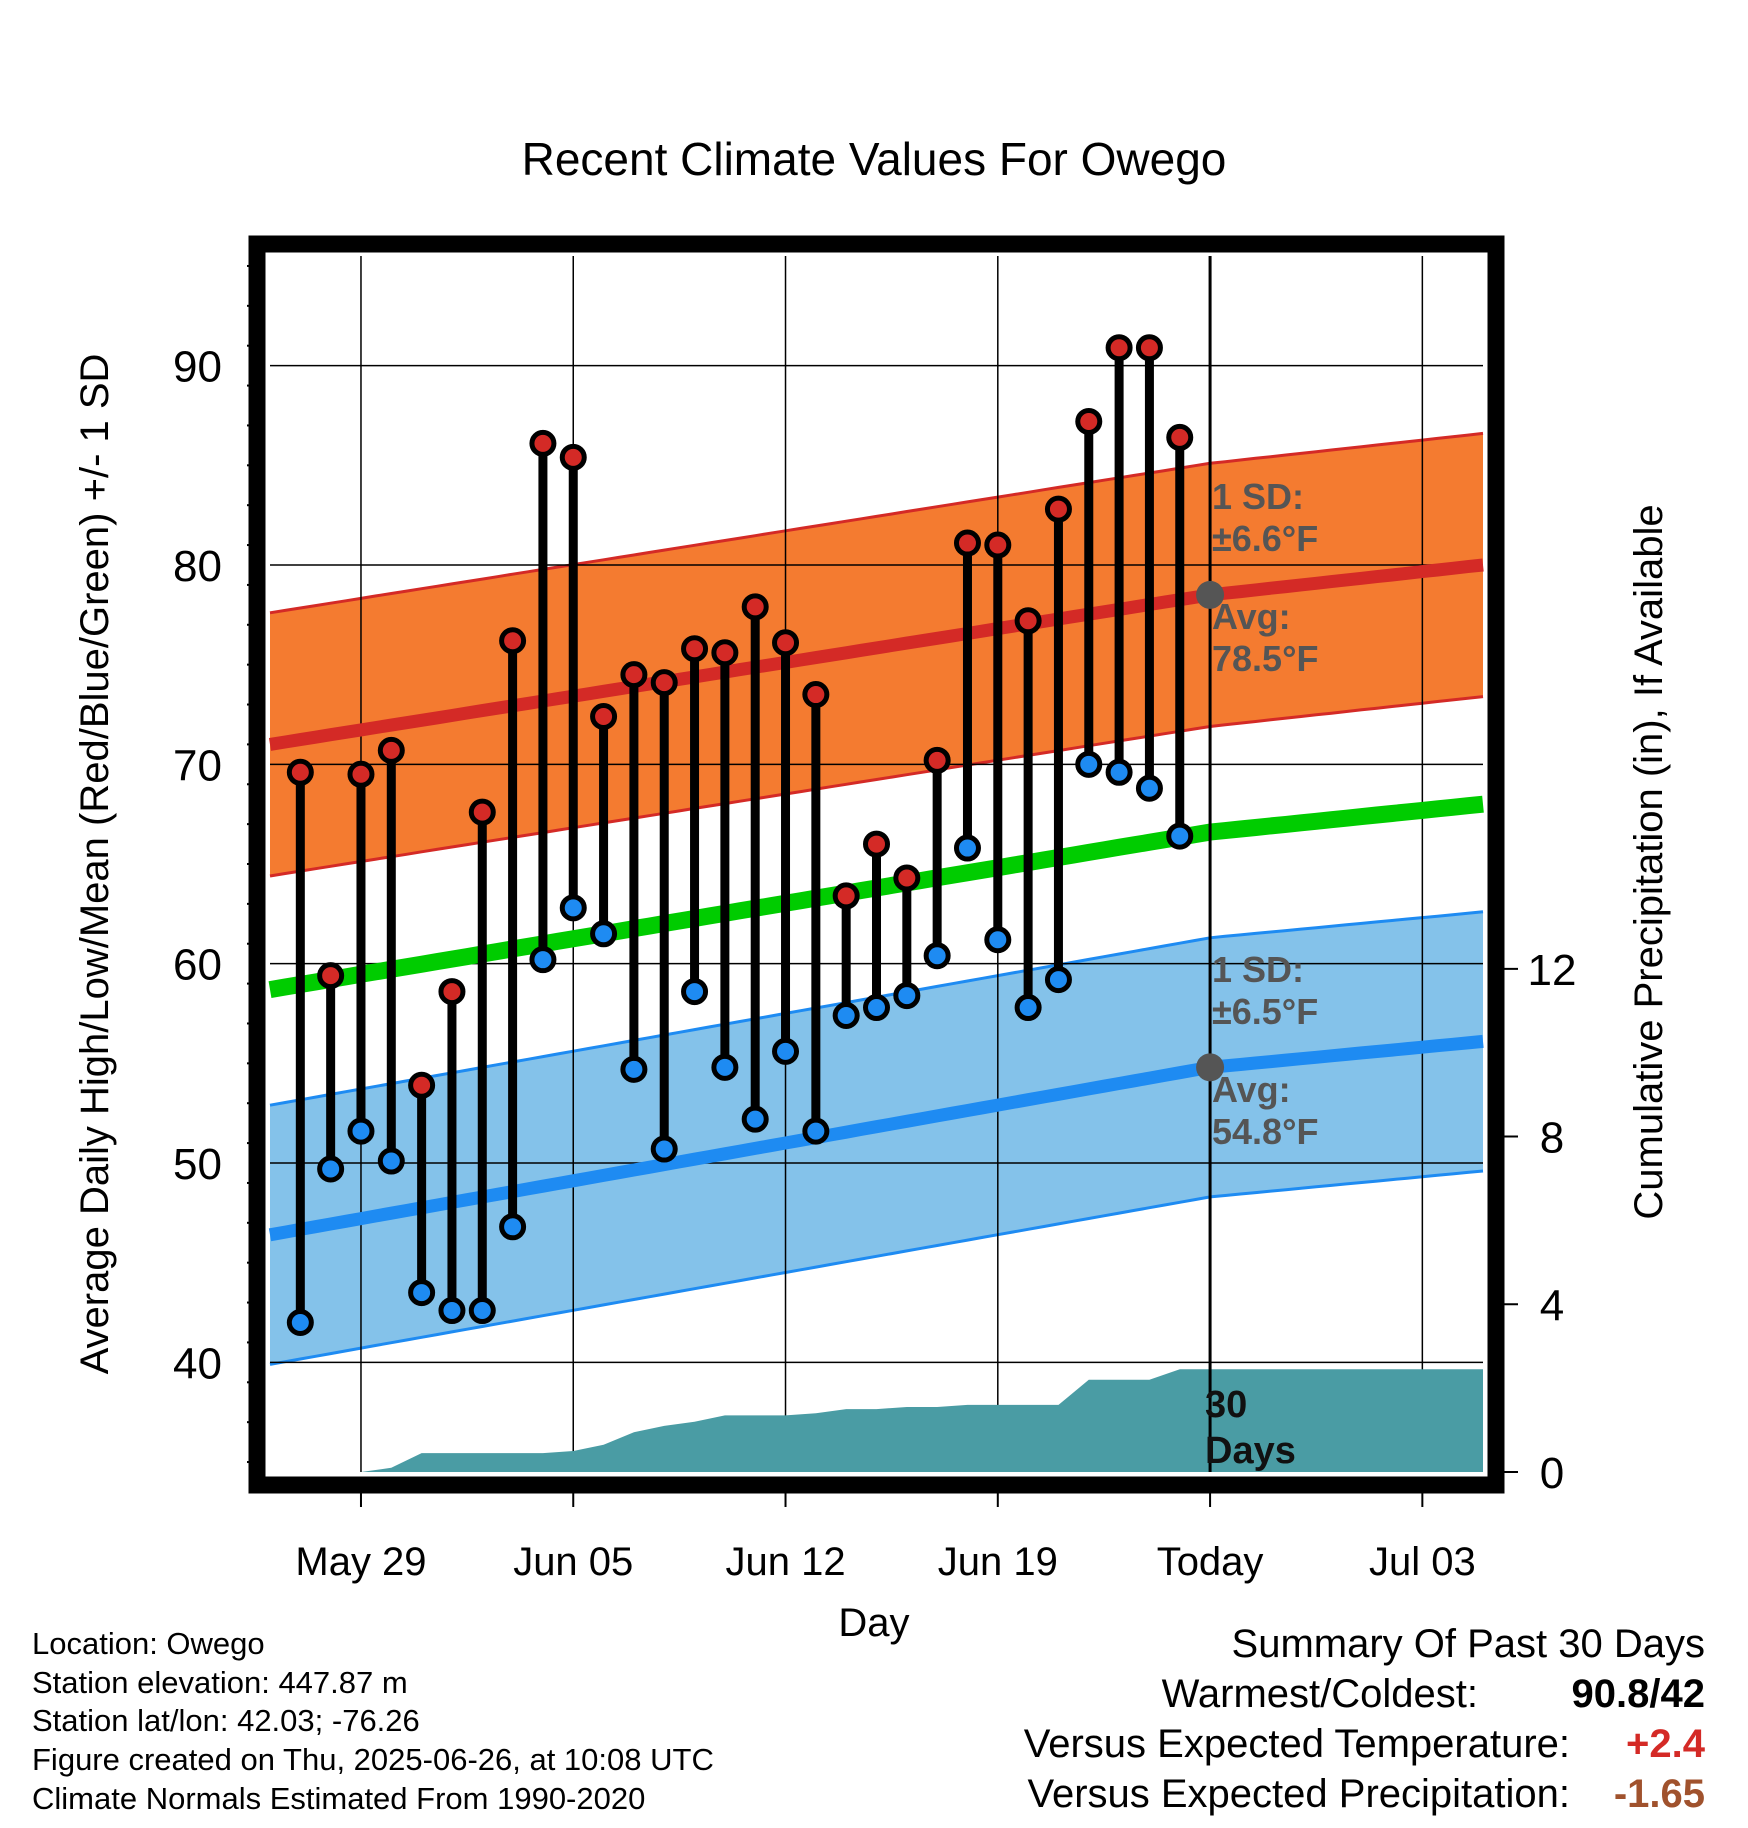 This screenshot has height=1828, width=1748. What do you see at coordinates (1552, 1305) in the screenshot?
I see `y2-tick-label: 4` at bounding box center [1552, 1305].